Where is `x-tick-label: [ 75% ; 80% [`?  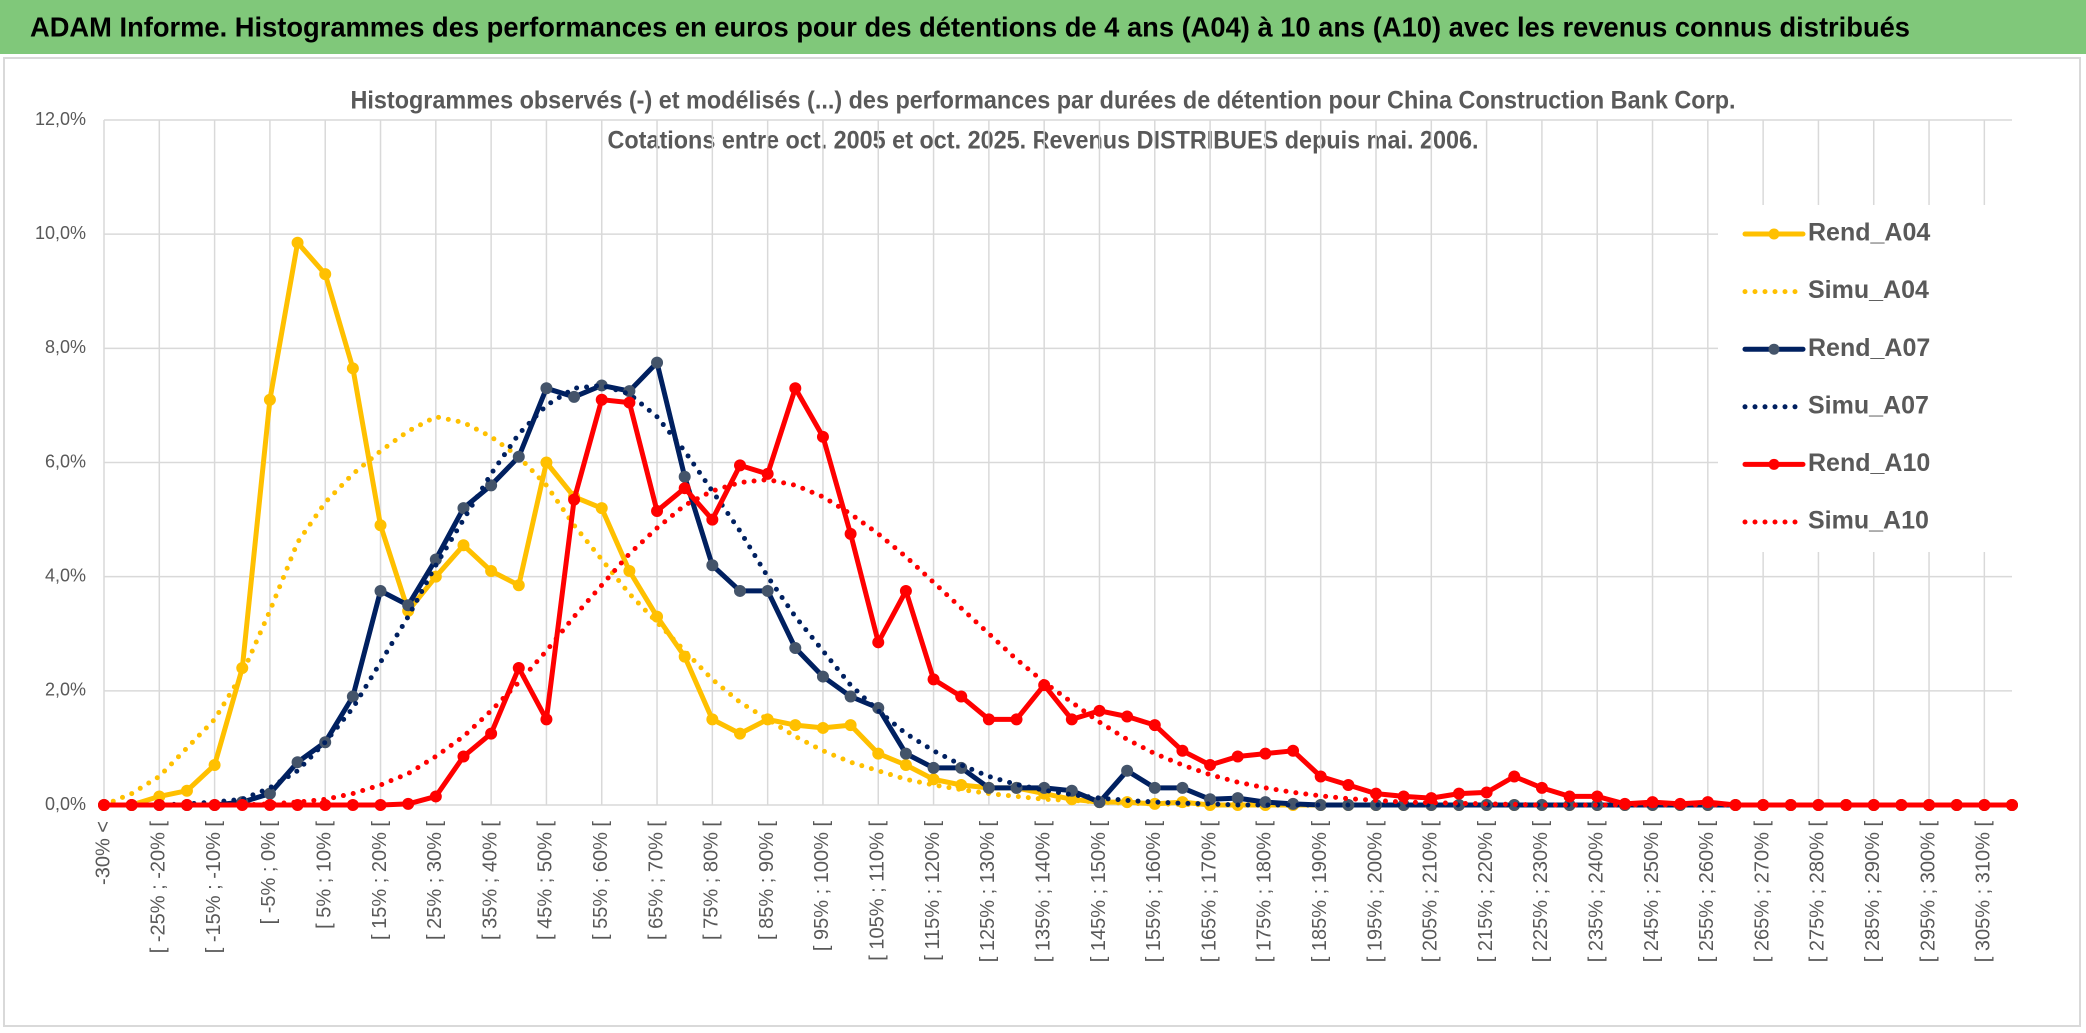
x-tick-label: [ 75% ; 80% [ is located at coordinates (712, 880).